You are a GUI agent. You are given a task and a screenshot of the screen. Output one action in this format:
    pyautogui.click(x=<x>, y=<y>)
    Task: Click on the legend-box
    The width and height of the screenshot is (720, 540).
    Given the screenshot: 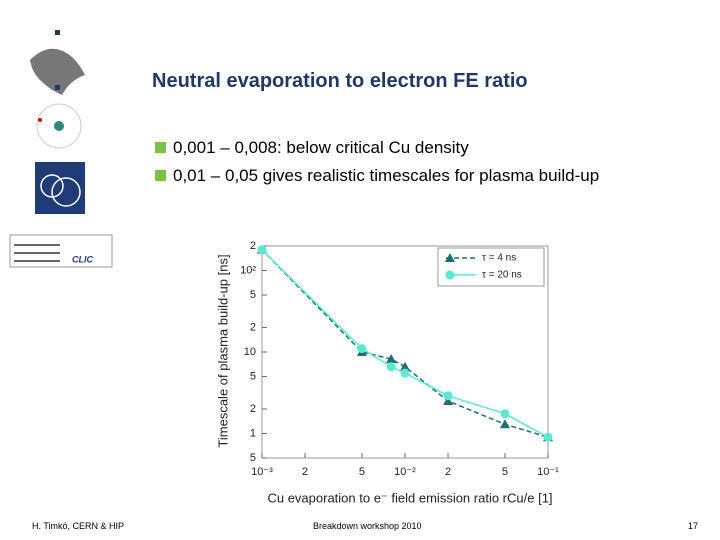 What is the action you would take?
    pyautogui.click(x=491, y=267)
    